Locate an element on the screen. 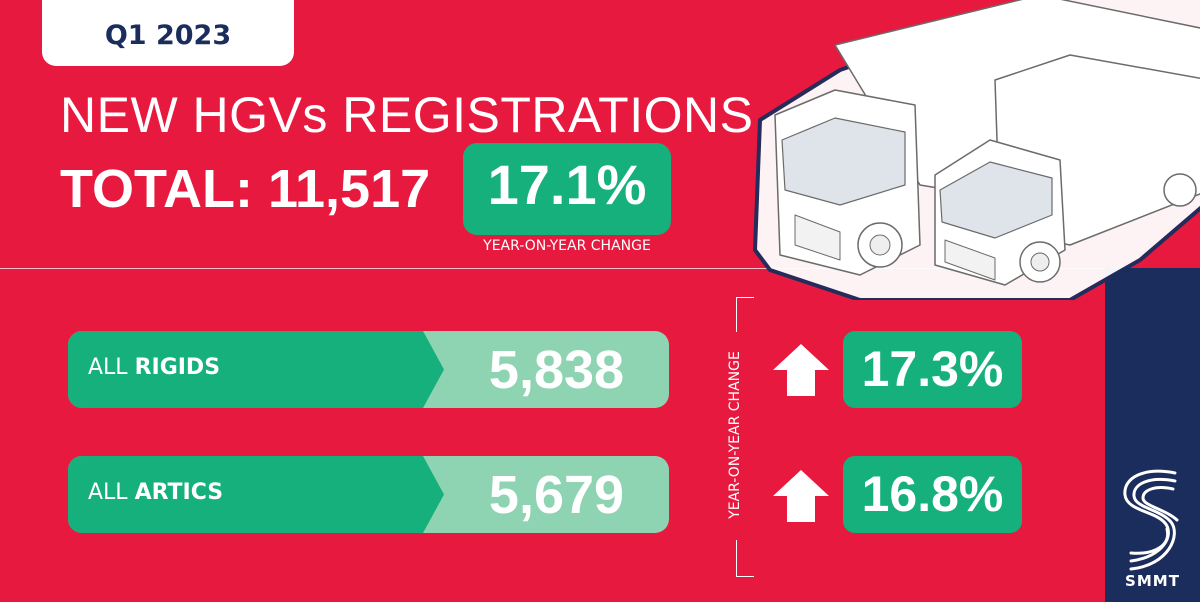 The height and width of the screenshot is (602, 1200). rigids-row: ALL RIGIDS 5,838 is located at coordinates (368, 369).